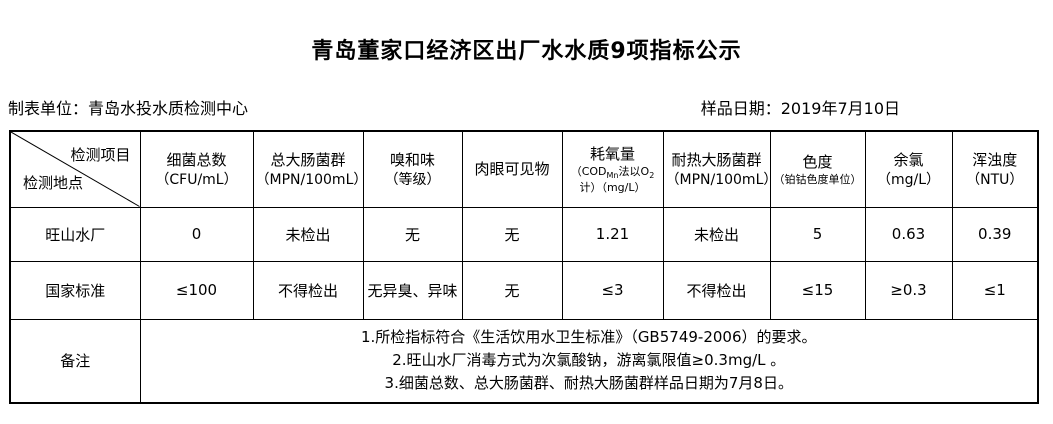 The height and width of the screenshot is (424, 1053). Describe the element at coordinates (53, 182) in the screenshot. I see `corner-label-location: 检测地点` at that location.